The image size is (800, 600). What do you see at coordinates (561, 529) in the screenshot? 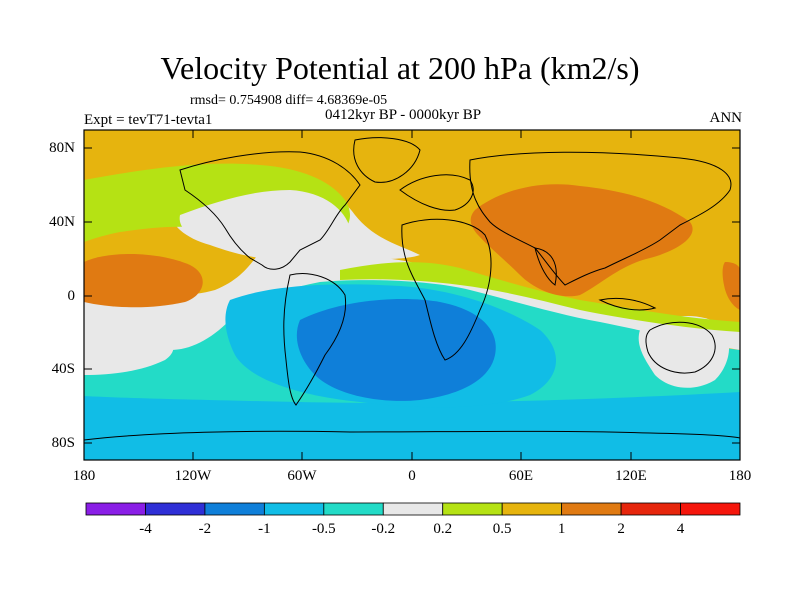
I see `colorbar-label: 1` at bounding box center [561, 529].